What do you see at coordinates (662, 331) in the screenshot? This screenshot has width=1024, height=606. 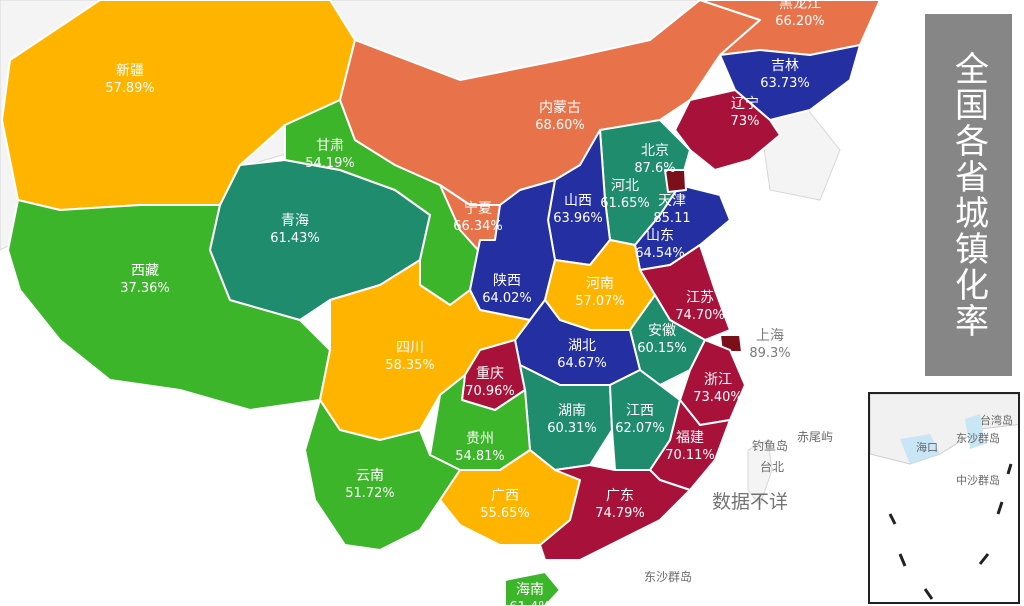 I see `province-name-anhui: 安徽` at bounding box center [662, 331].